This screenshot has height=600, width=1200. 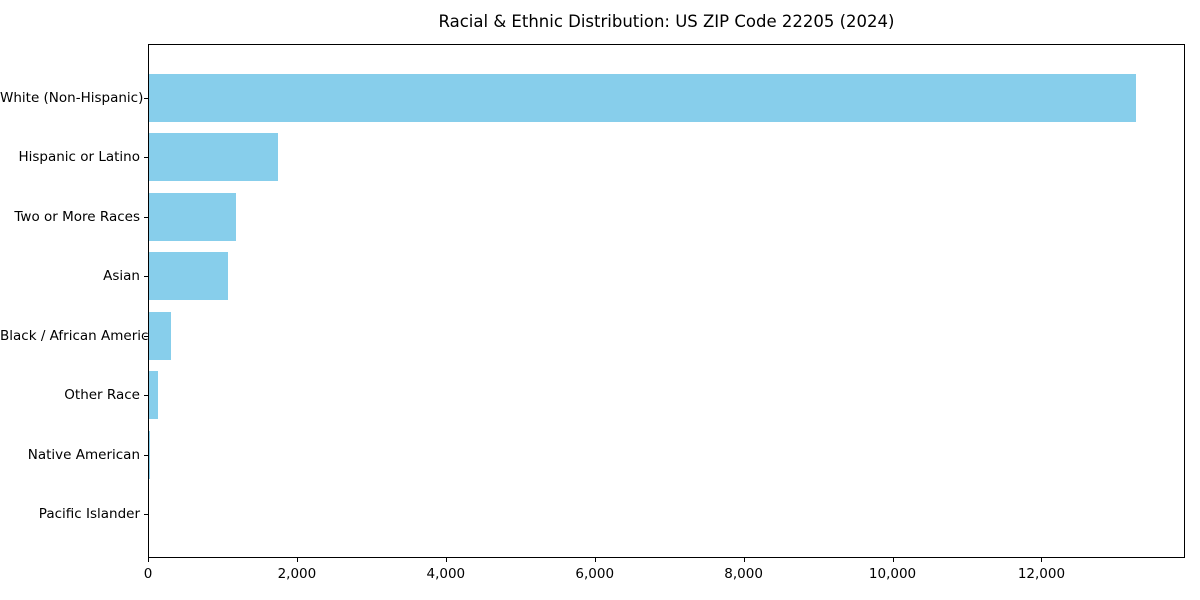 What do you see at coordinates (148, 574) in the screenshot?
I see `x-tick-label: 0` at bounding box center [148, 574].